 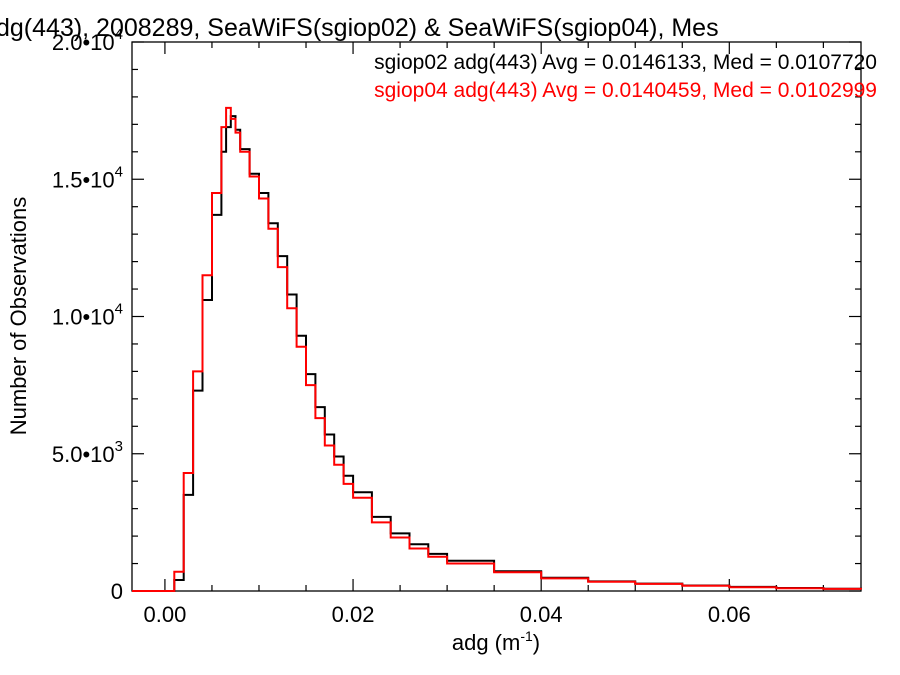 What do you see at coordinates (165, 614) in the screenshot?
I see `x-tick-label: 0.00` at bounding box center [165, 614].